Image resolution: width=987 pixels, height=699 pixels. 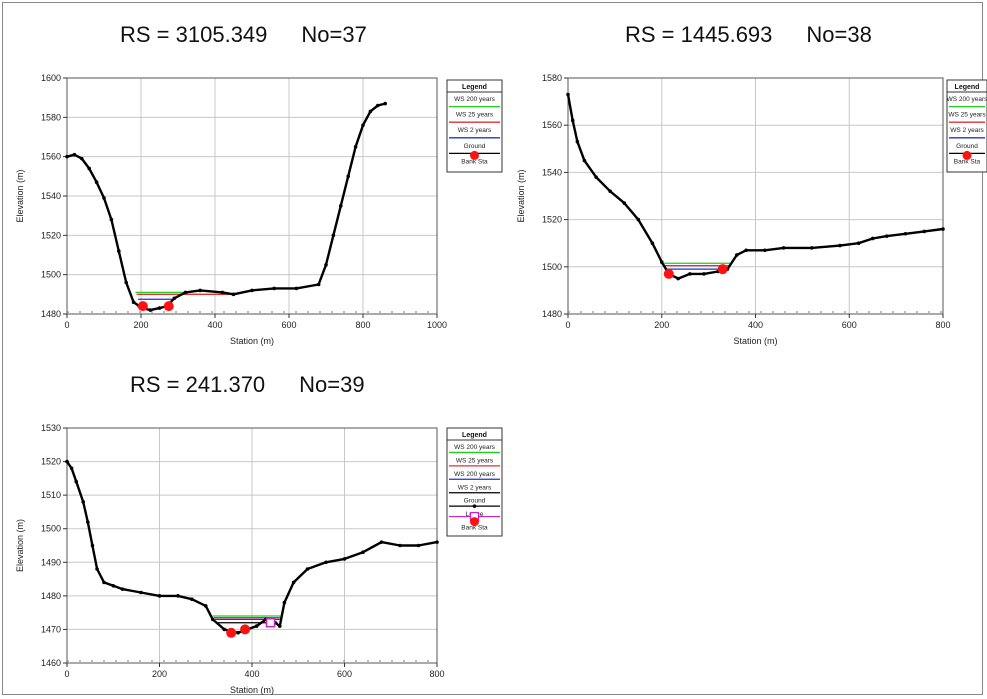 What do you see at coordinates (51, 562) in the screenshot?
I see `y-tick-label: 1490` at bounding box center [51, 562].